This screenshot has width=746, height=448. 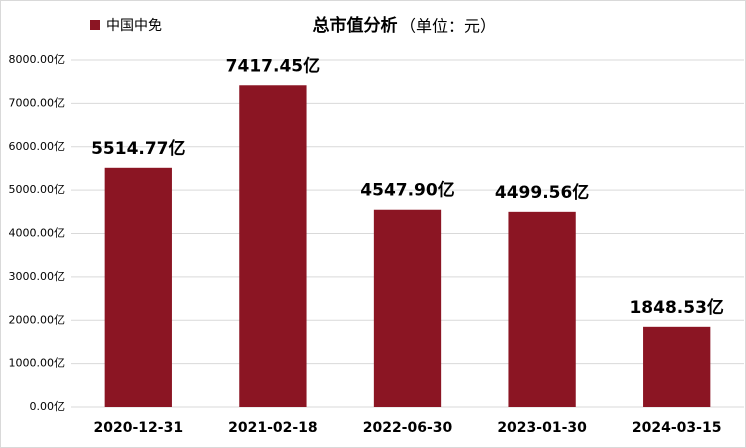 What do you see at coordinates (355, 25) in the screenshot?
I see `chart-title: 总市值分析` at bounding box center [355, 25].